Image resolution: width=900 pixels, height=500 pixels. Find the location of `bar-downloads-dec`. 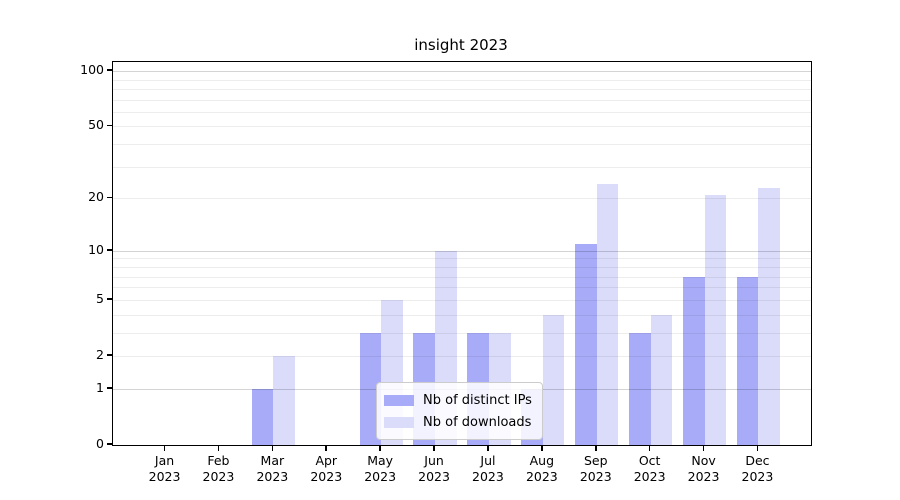

bar-downloads-dec is located at coordinates (769, 316).